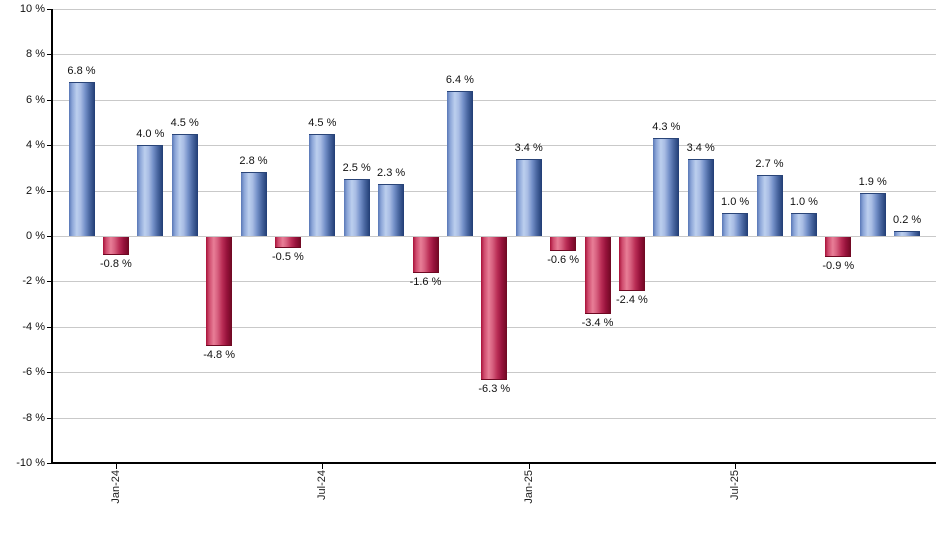 This screenshot has width=940, height=550. Describe the element at coordinates (32, 9) in the screenshot. I see `y-tick-label: 10 %` at that location.